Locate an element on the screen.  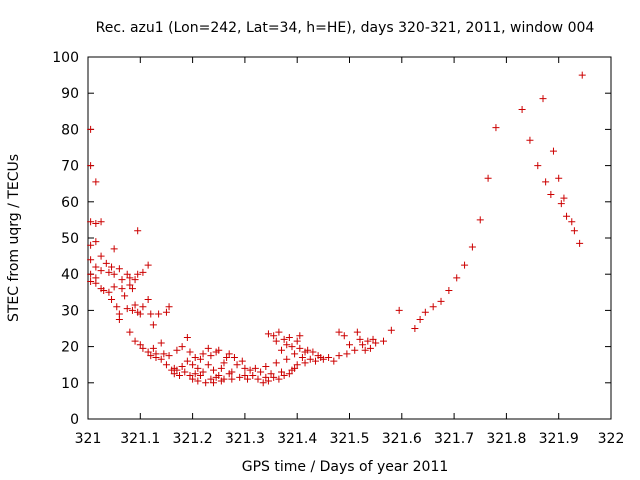
x-tick-label: 321.5 is located at coordinates (349, 439).